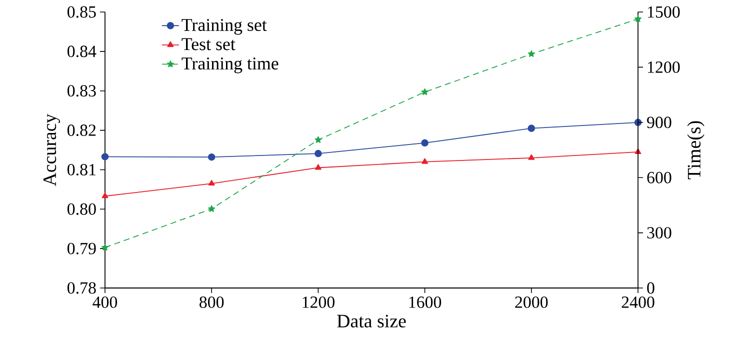 The image size is (737, 351). Describe the element at coordinates (212, 302) in the screenshot. I see `x-tick-label: 800` at that location.